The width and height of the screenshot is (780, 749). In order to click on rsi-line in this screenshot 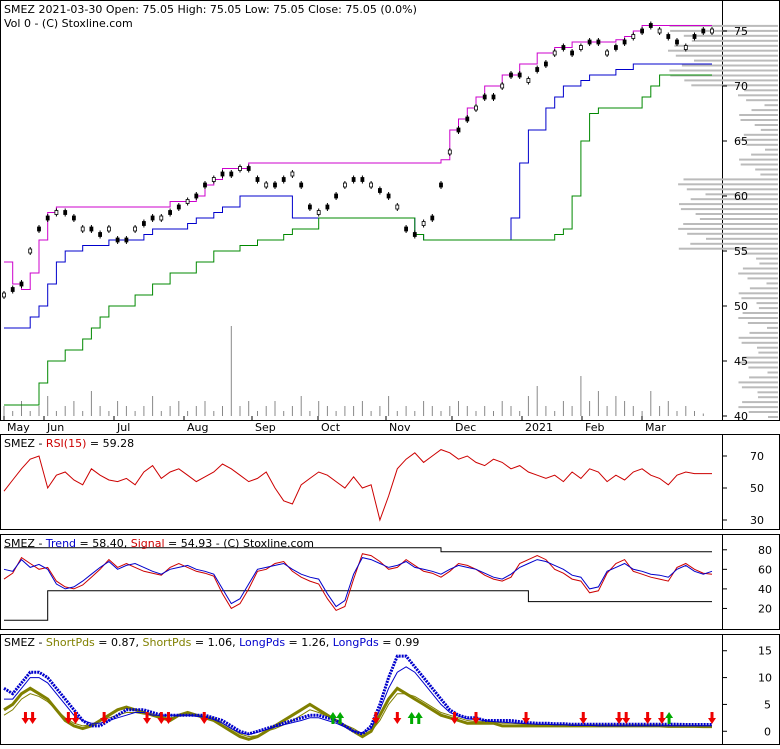, I will do `click(357, 485)`.